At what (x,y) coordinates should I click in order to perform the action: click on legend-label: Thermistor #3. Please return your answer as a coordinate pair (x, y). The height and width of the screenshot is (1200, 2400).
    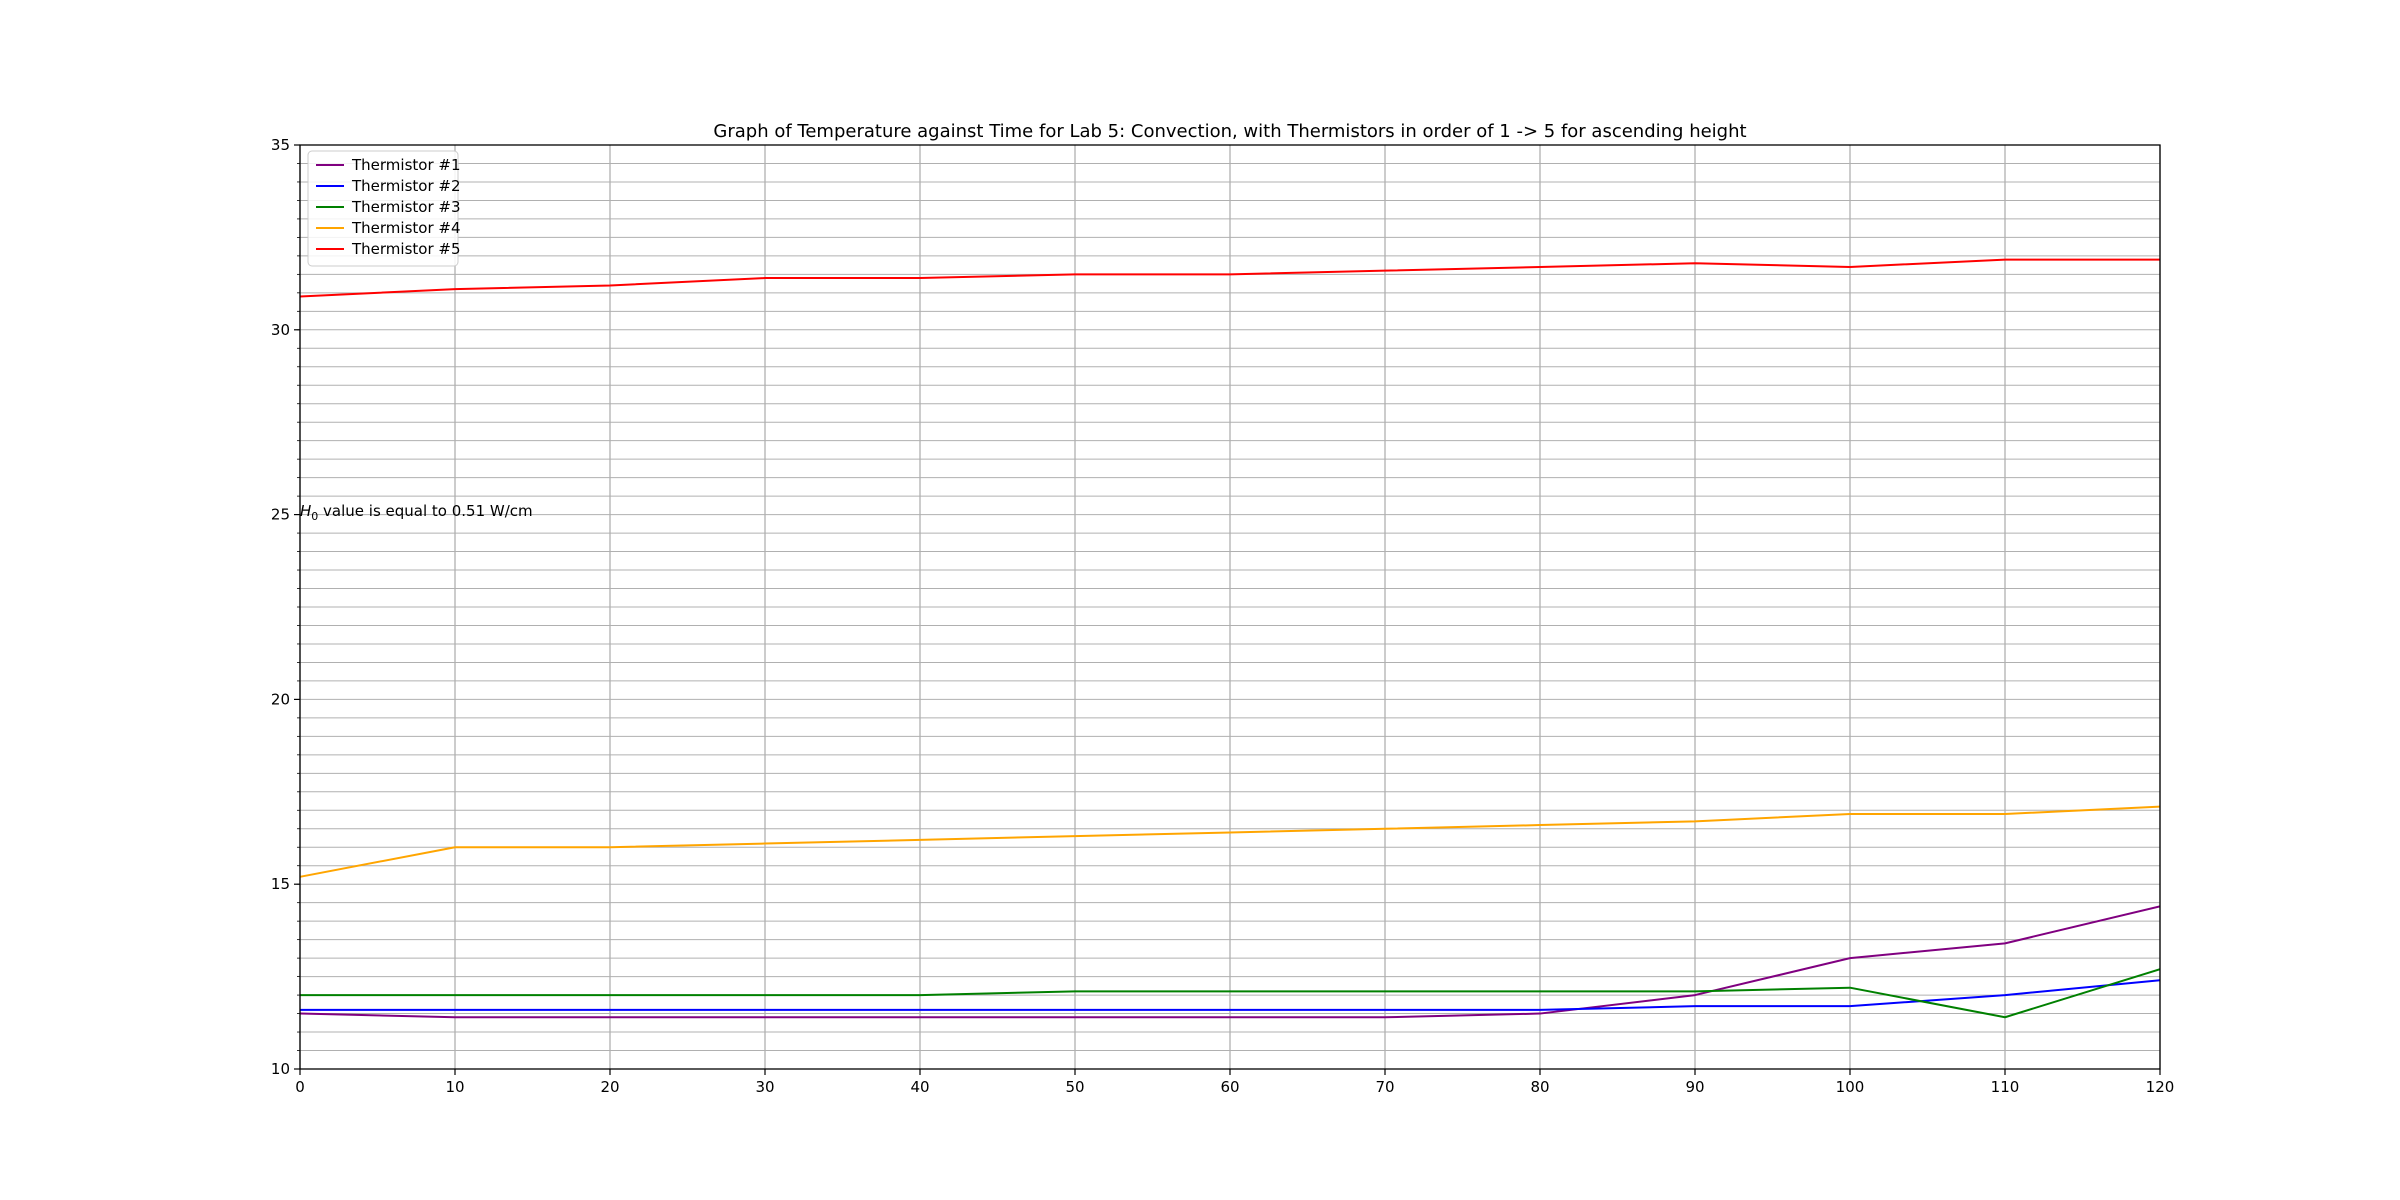
    Looking at the image, I should click on (406, 207).